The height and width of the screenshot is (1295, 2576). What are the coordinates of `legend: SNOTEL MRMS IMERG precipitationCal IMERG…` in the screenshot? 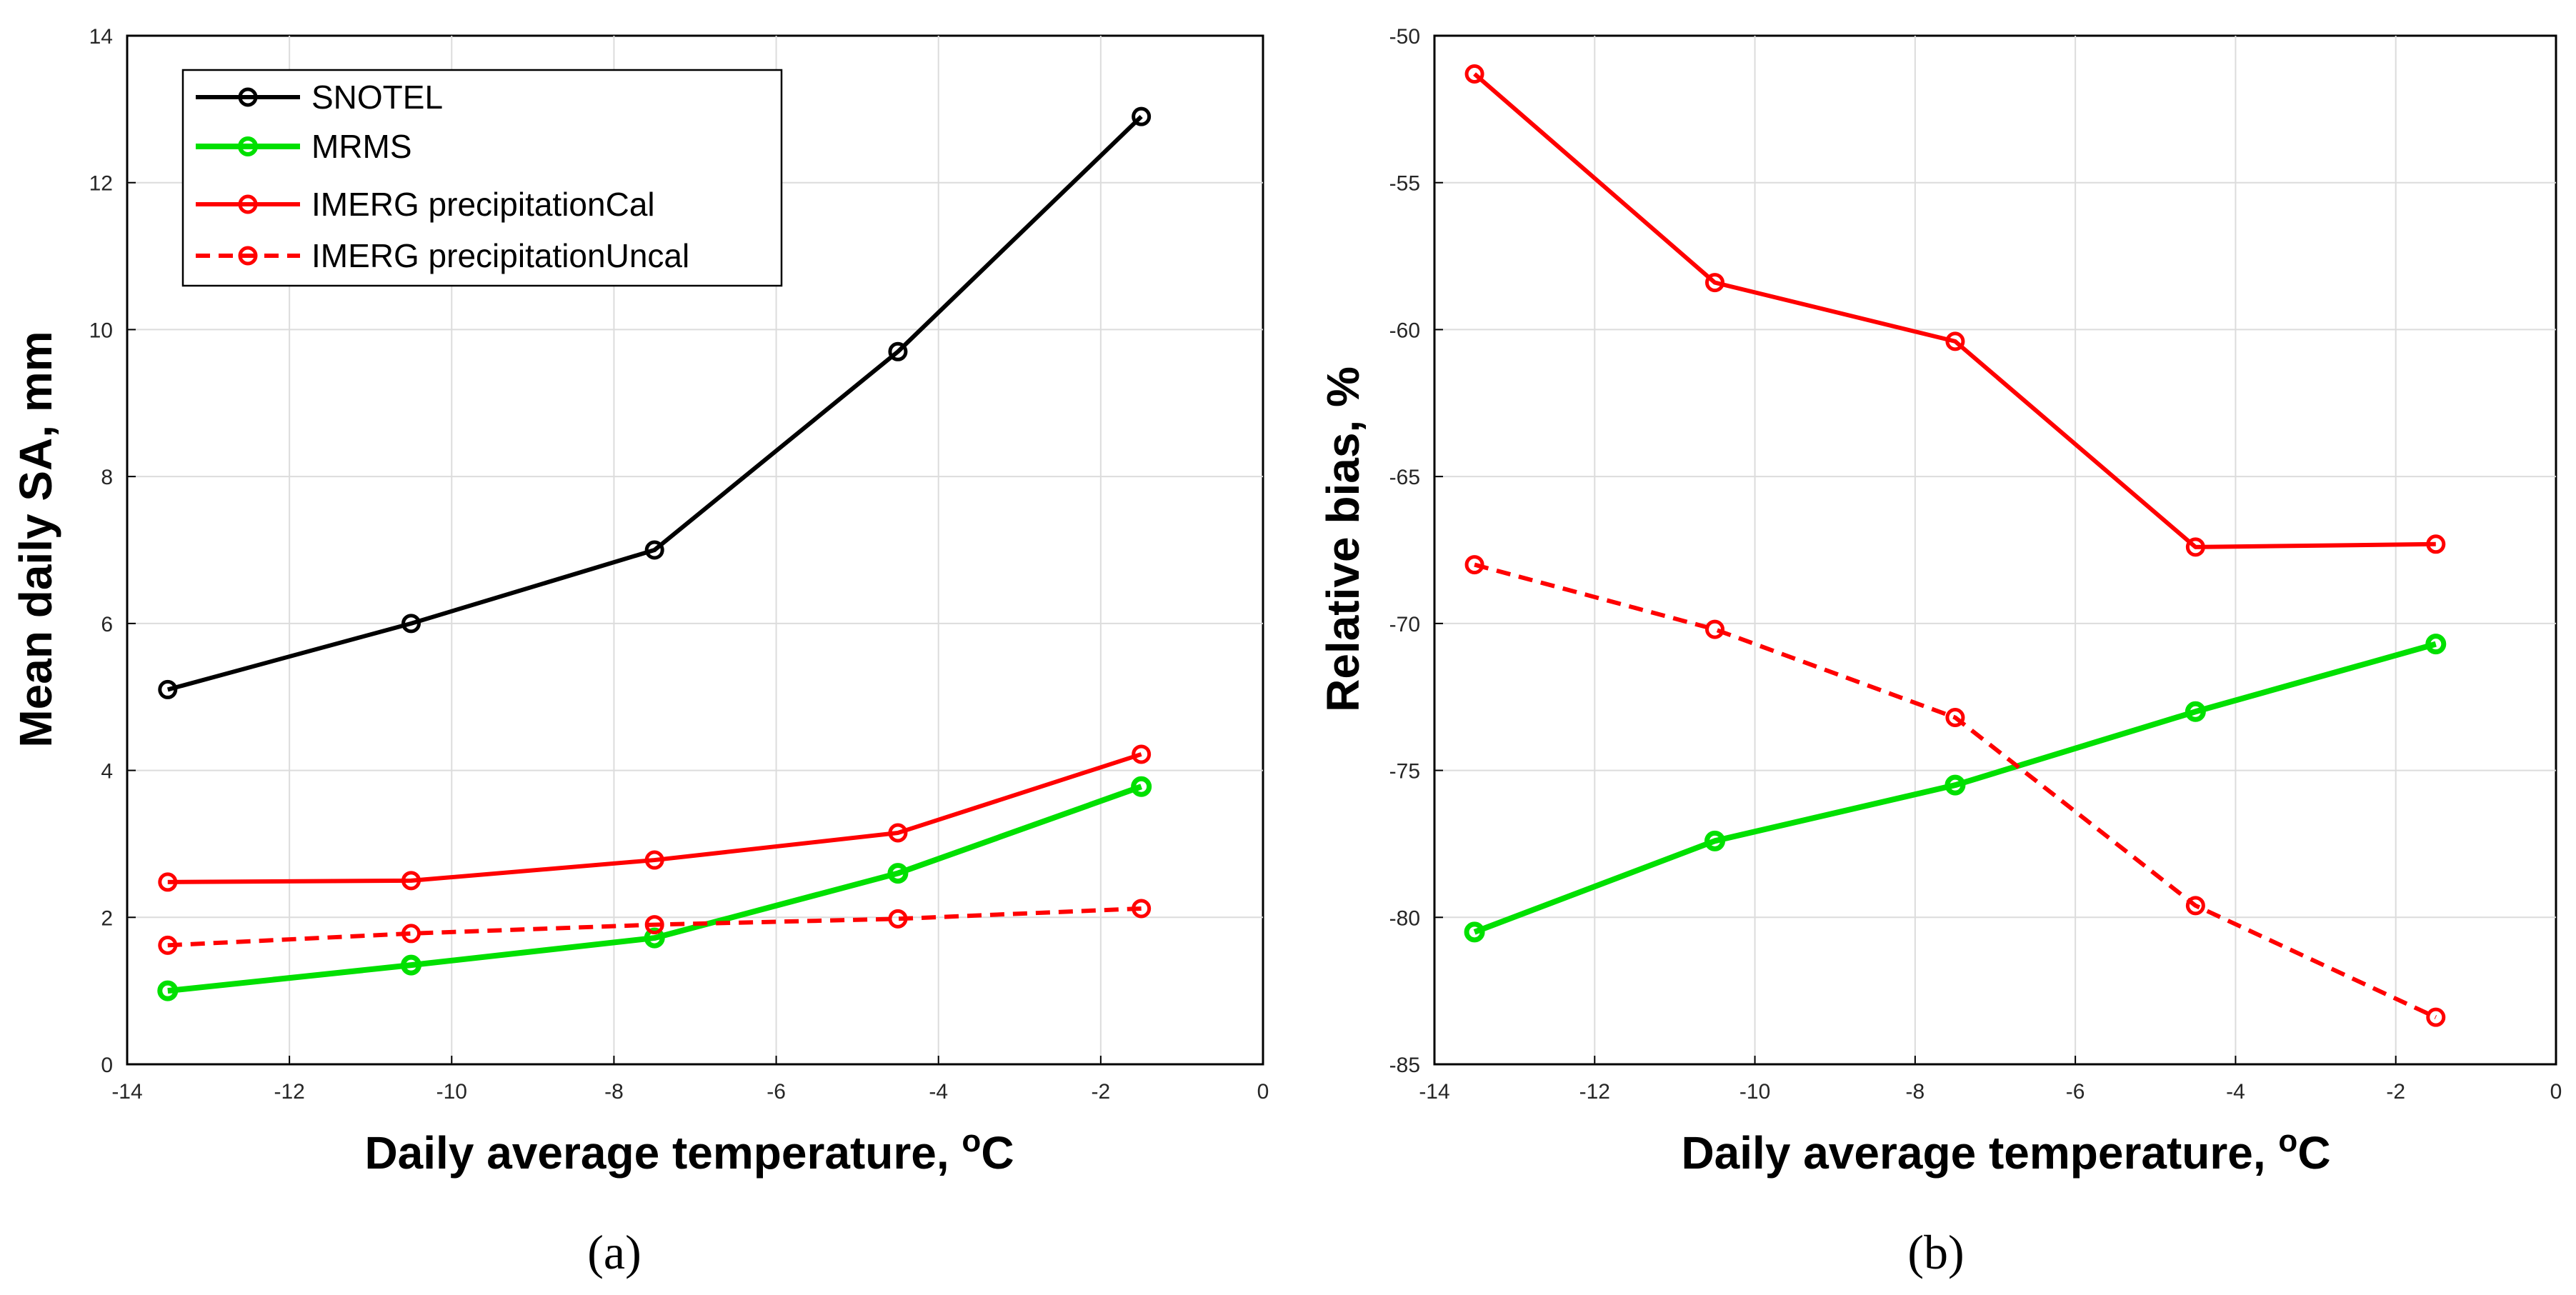 It's located at (482, 178).